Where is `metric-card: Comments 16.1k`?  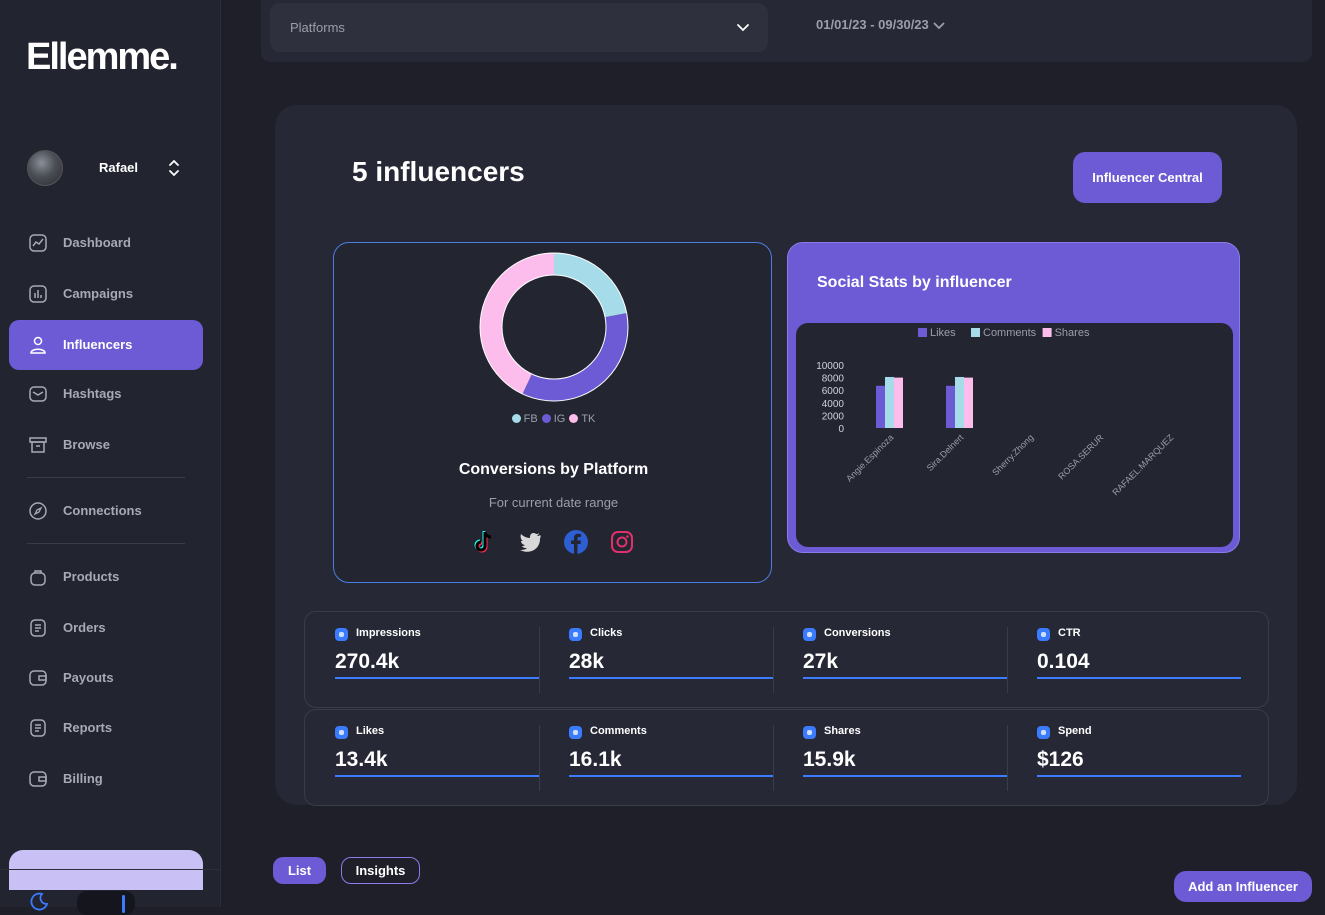 metric-card: Comments 16.1k is located at coordinates (656, 758).